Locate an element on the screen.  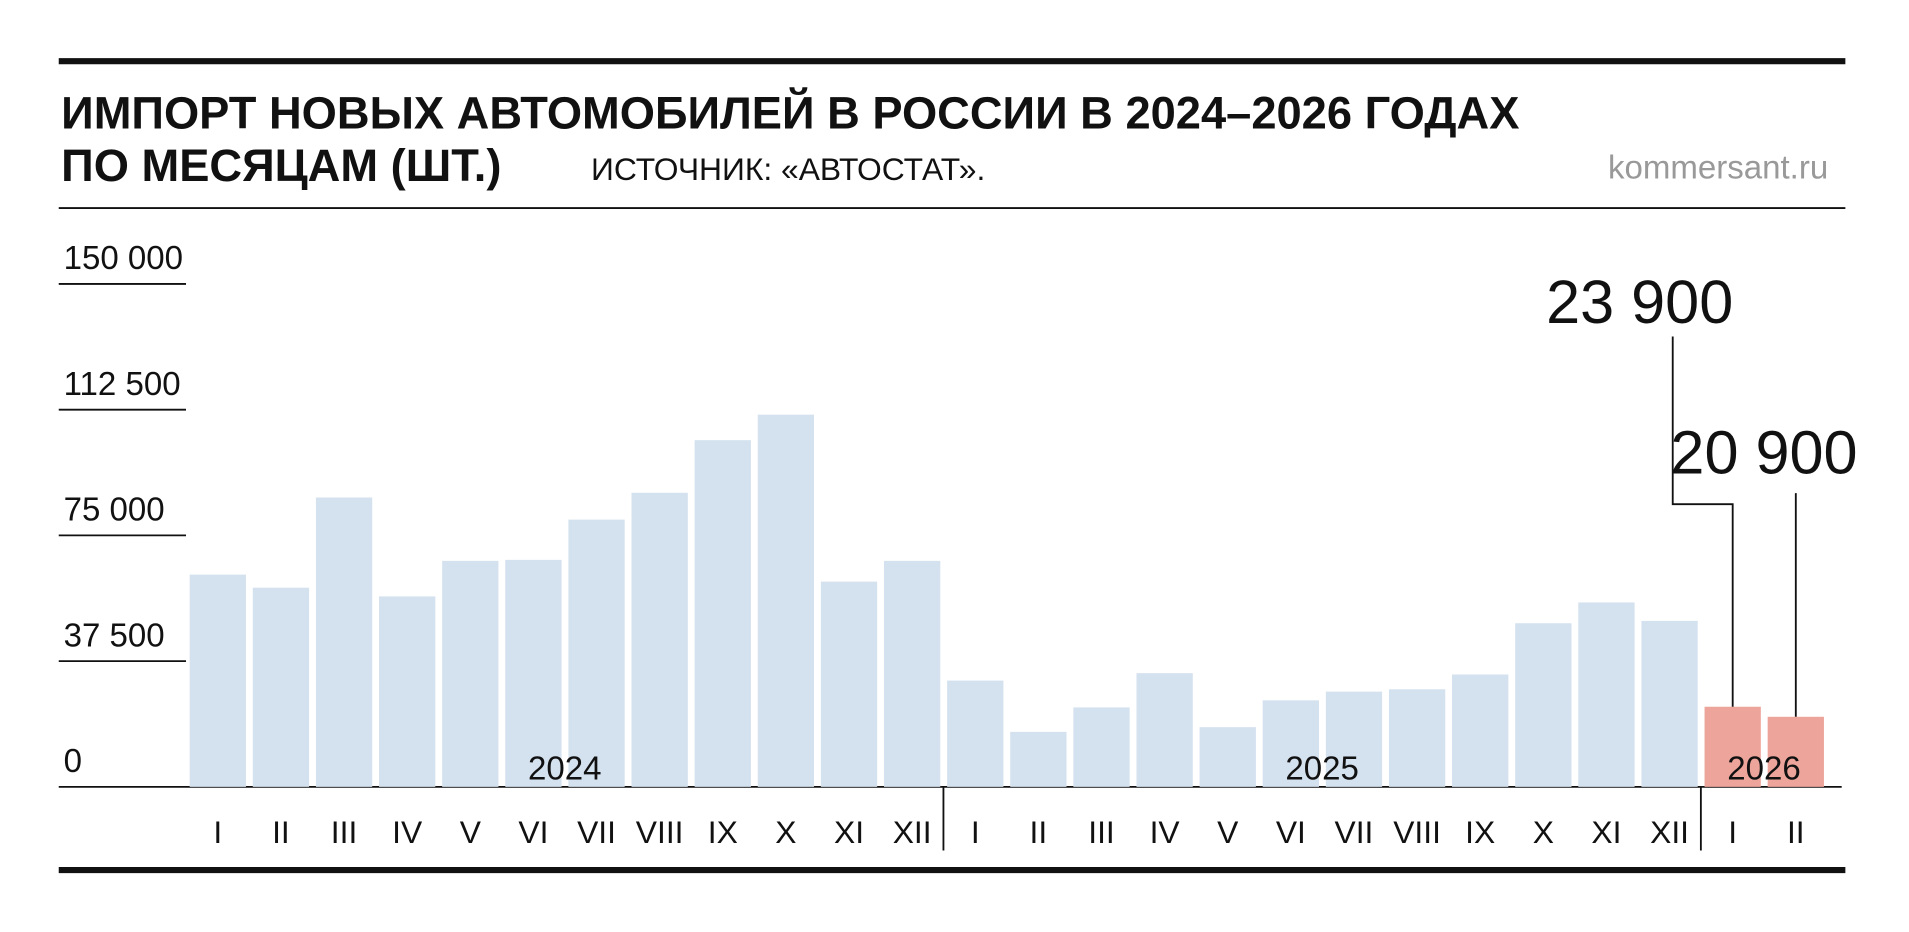
y-tick-label: 75 000 is located at coordinates (114, 510).